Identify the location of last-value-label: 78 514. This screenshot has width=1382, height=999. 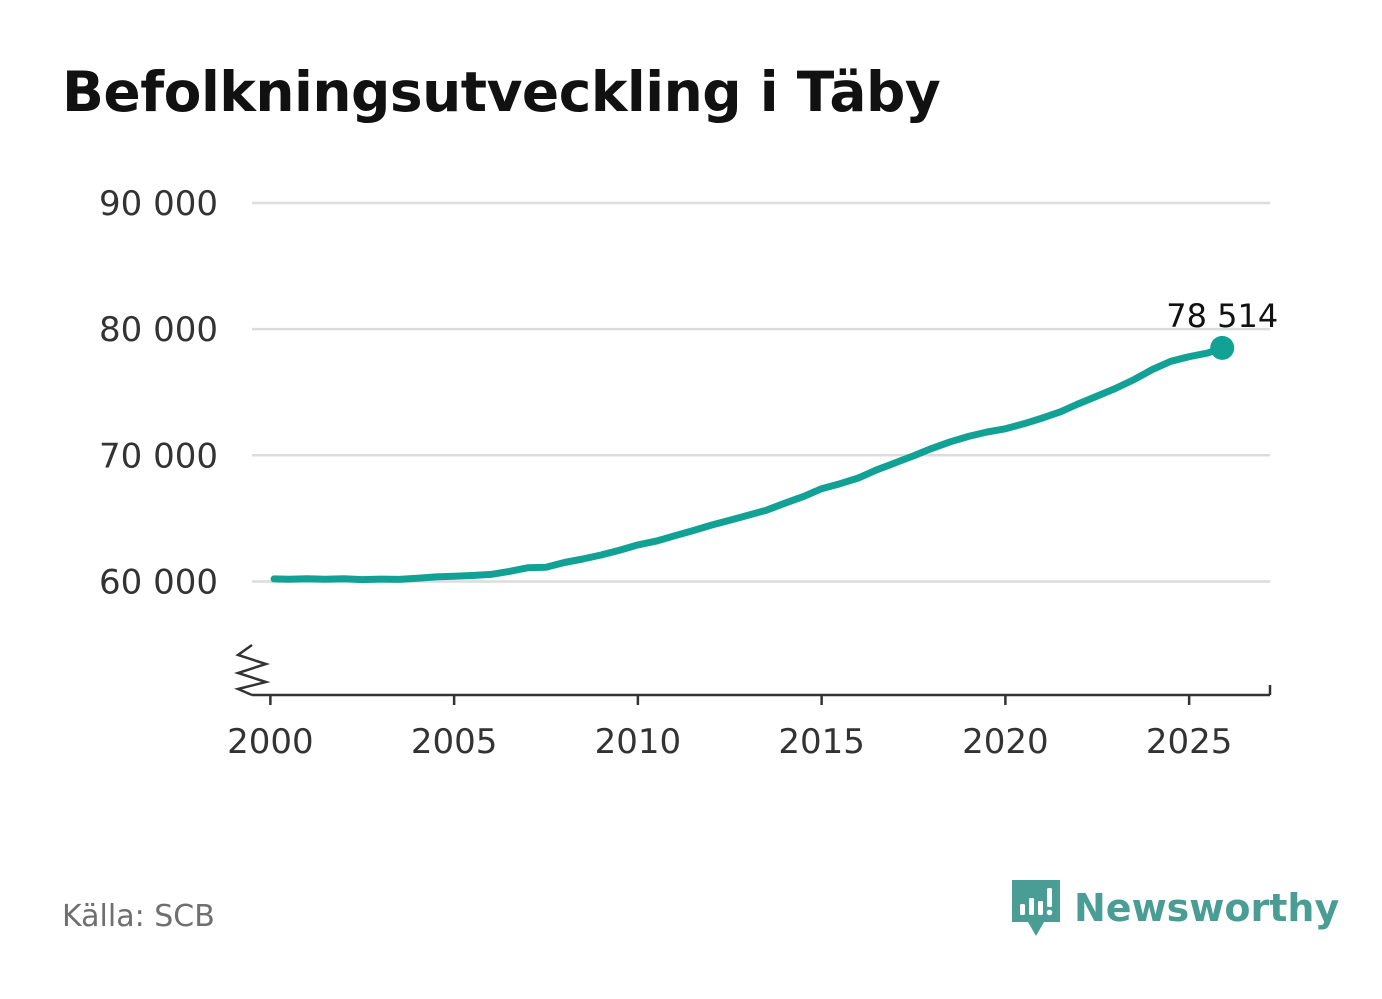
(1222, 316).